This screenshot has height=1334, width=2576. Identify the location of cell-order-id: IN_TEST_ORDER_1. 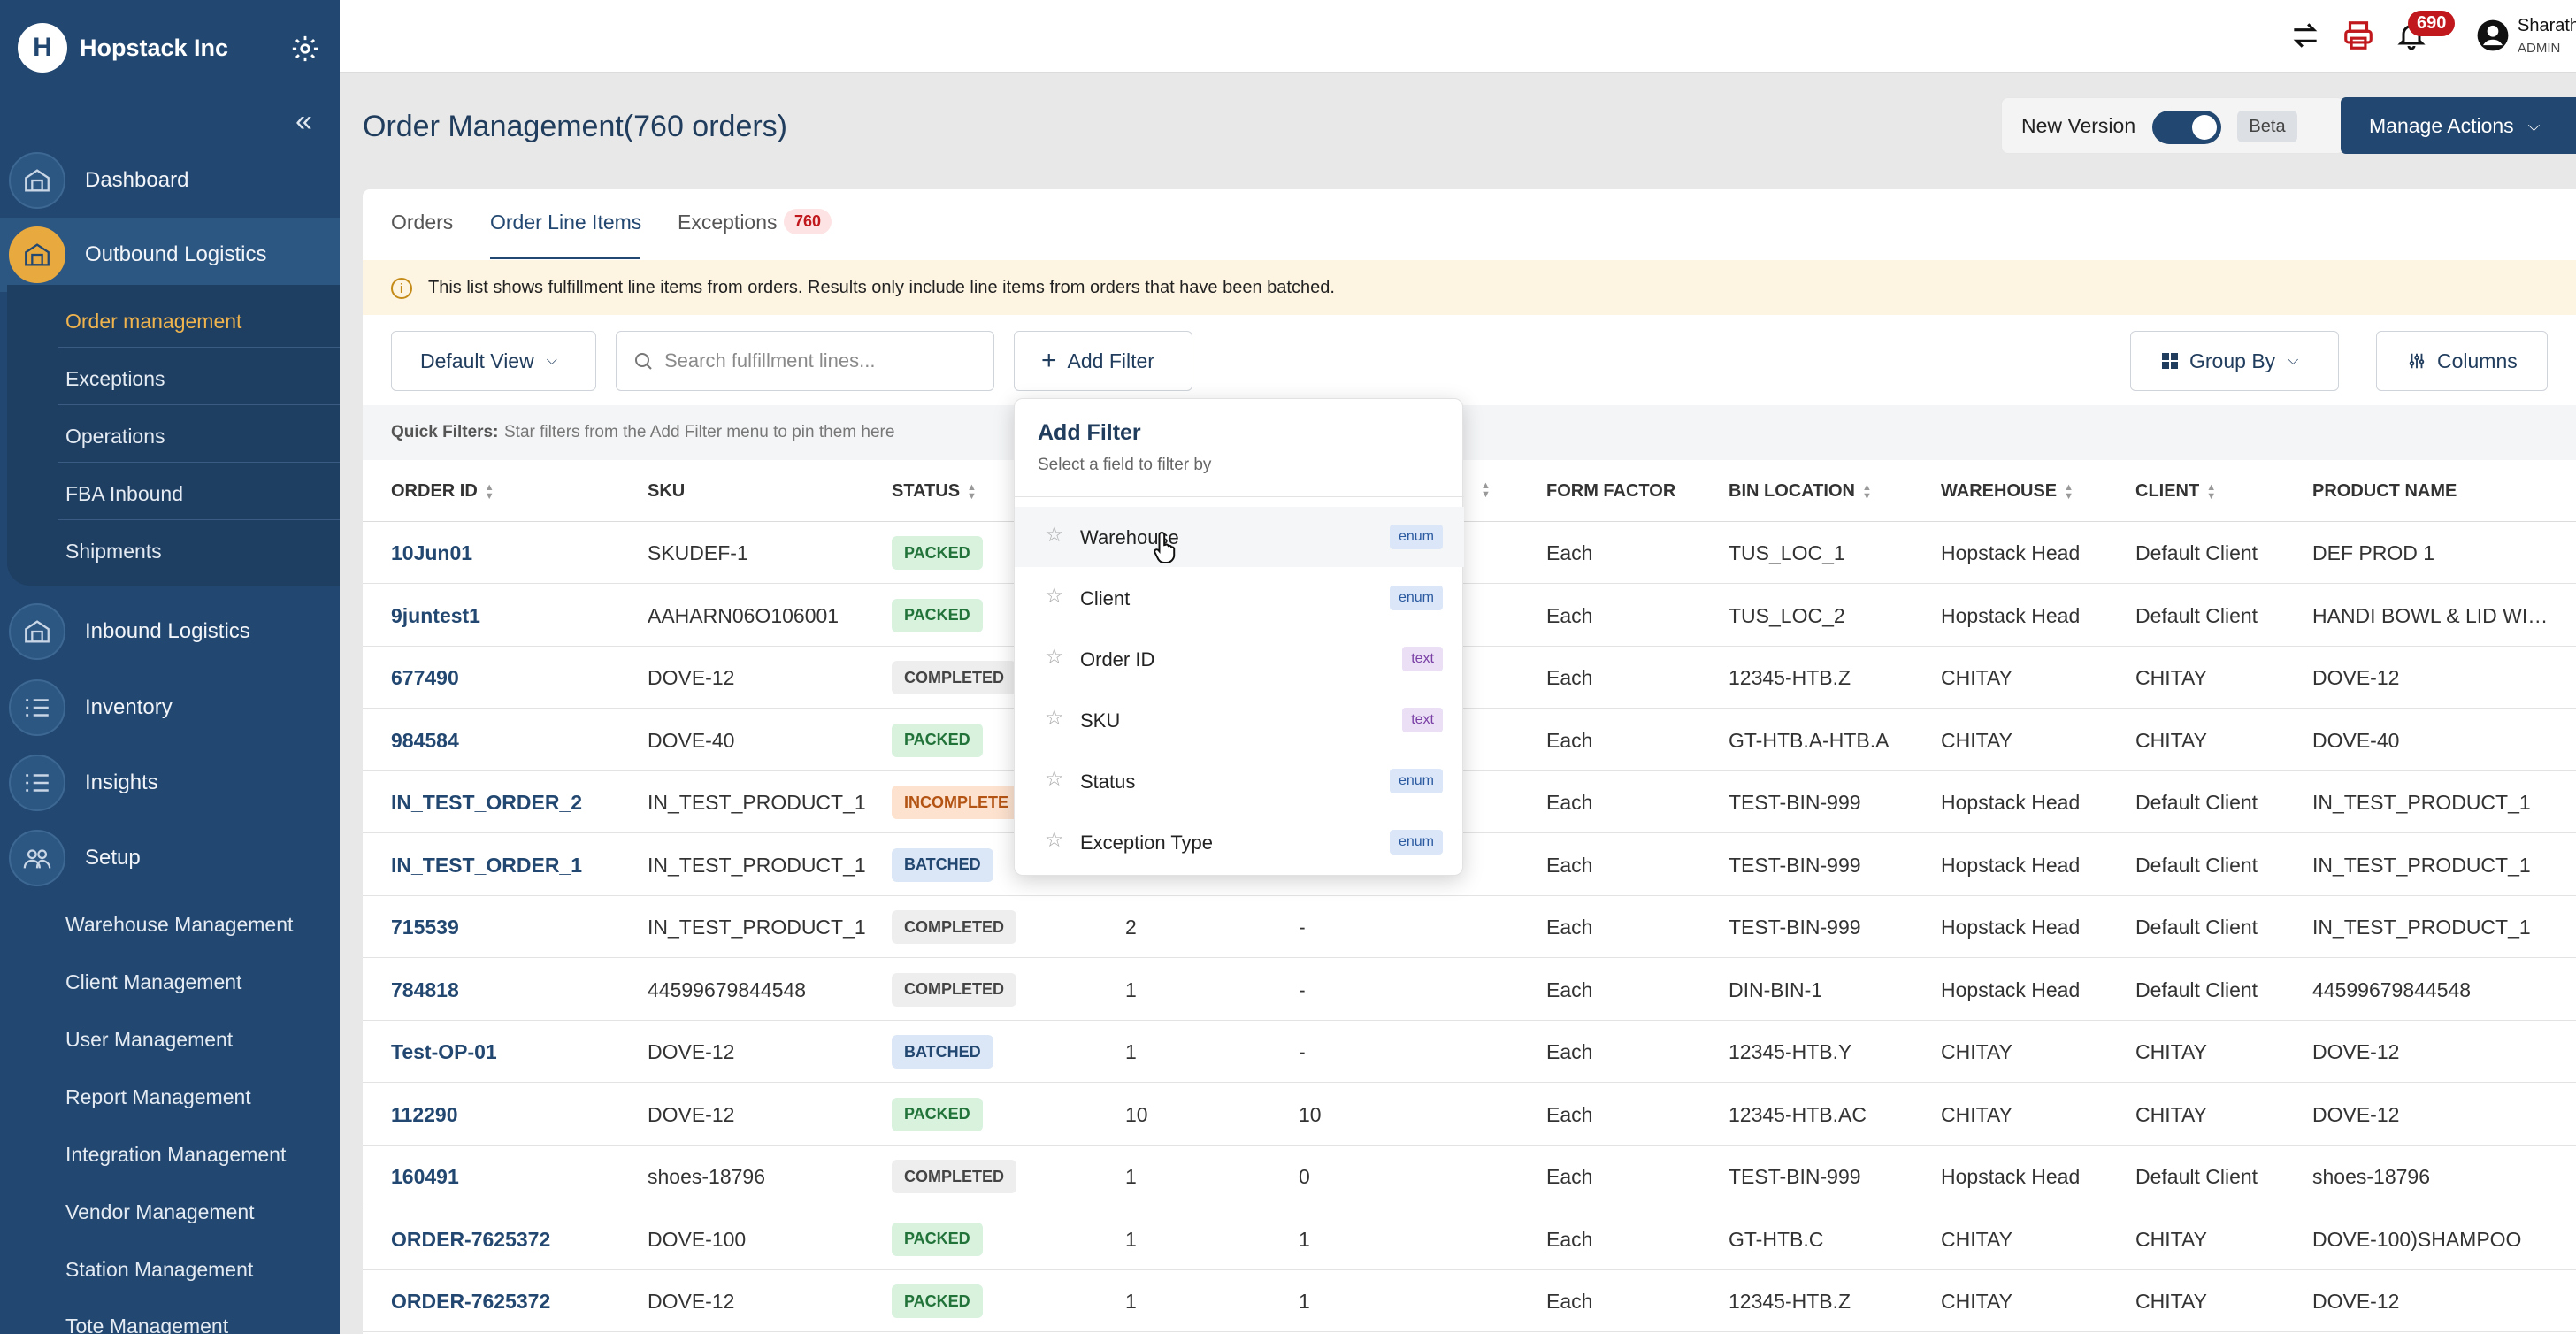
(487, 865).